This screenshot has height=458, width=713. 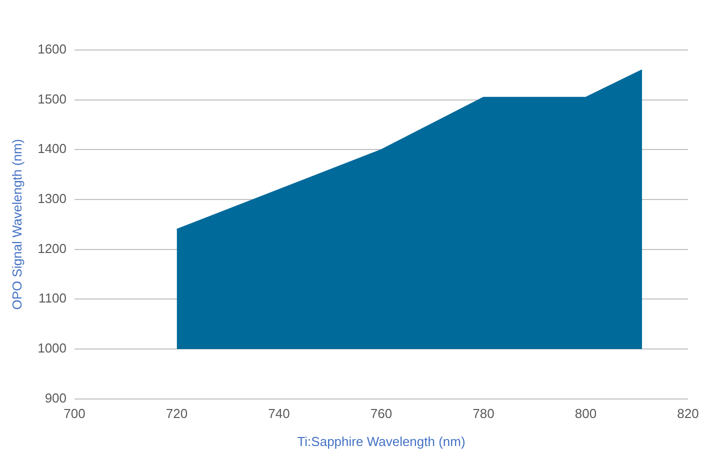 I want to click on x-tick-label: 740, so click(x=279, y=414).